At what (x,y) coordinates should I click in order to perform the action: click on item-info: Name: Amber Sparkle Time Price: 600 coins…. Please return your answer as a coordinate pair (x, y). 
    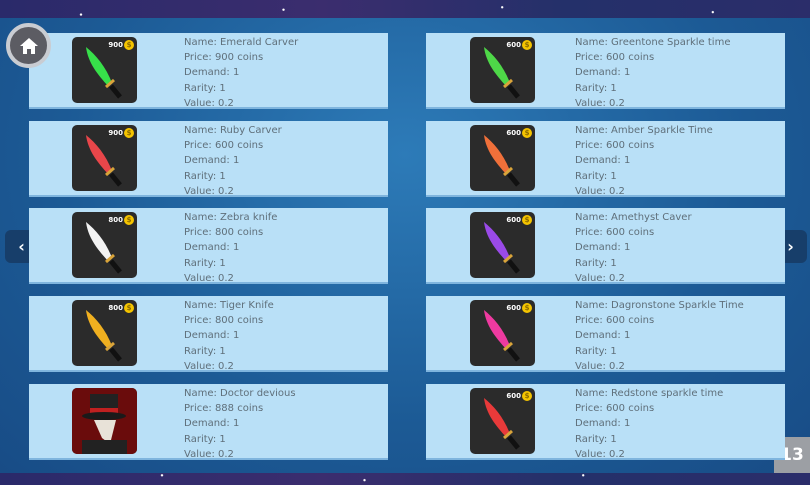
    Looking at the image, I should click on (644, 161).